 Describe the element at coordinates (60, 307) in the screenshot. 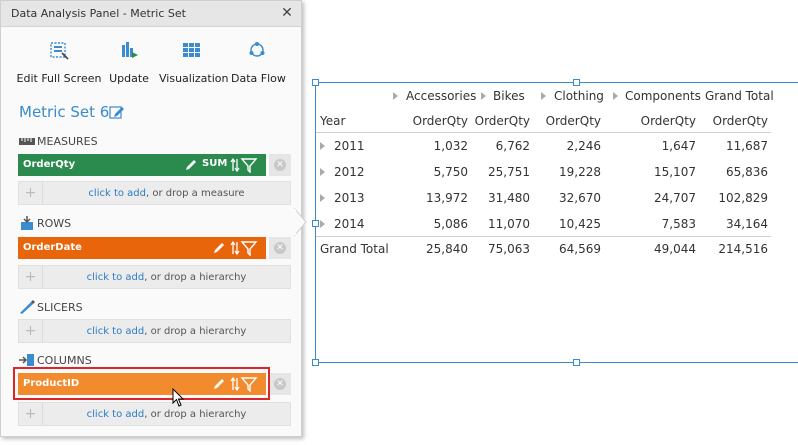

I see `slicers-heading: SLICERS` at that location.